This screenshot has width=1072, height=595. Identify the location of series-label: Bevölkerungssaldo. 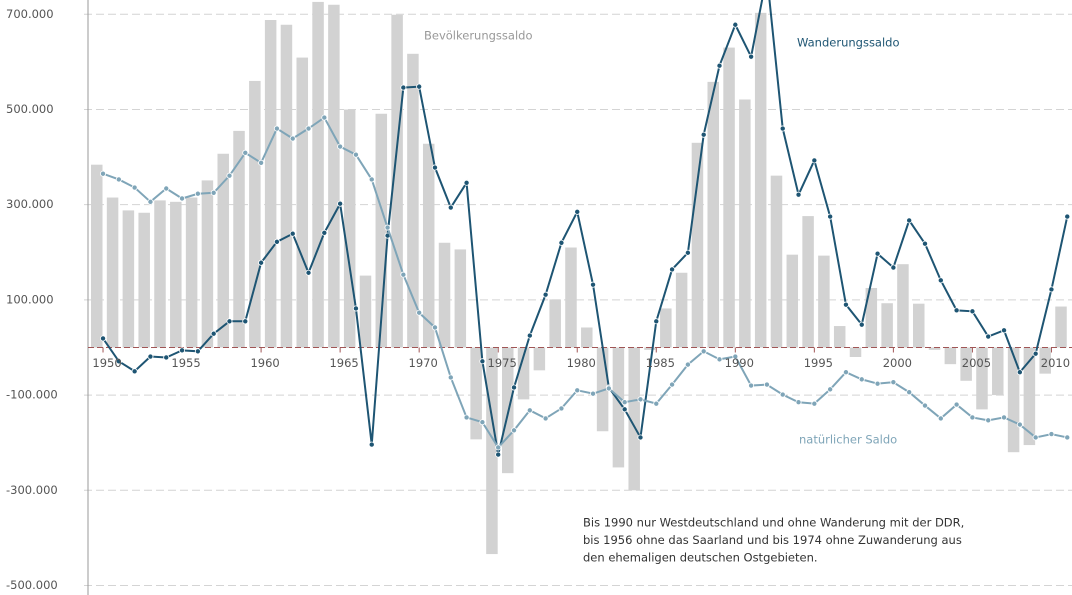
(478, 36).